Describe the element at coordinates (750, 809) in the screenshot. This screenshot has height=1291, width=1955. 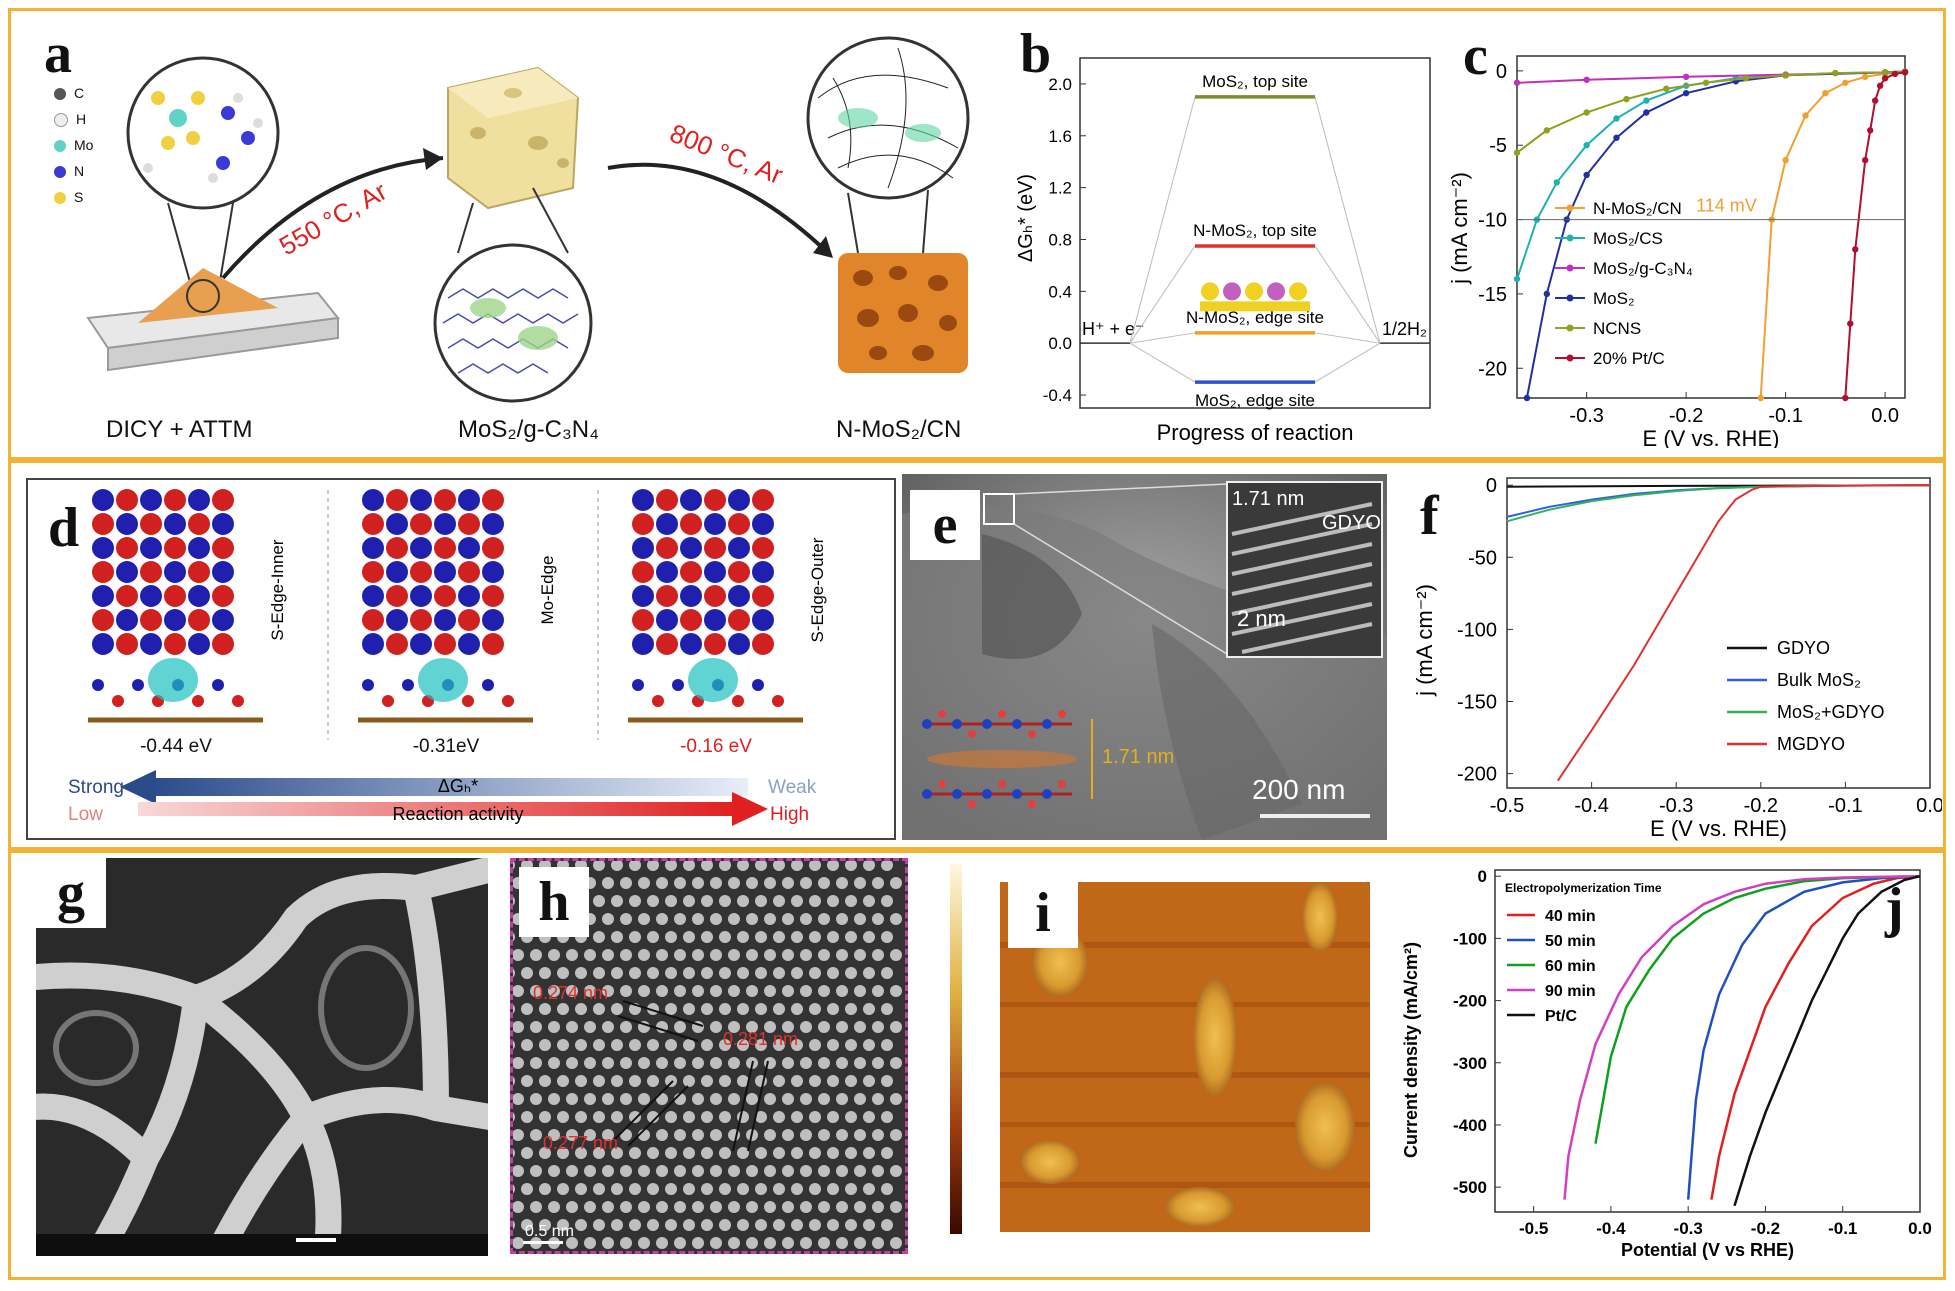
I see `activity-arrow-head` at that location.